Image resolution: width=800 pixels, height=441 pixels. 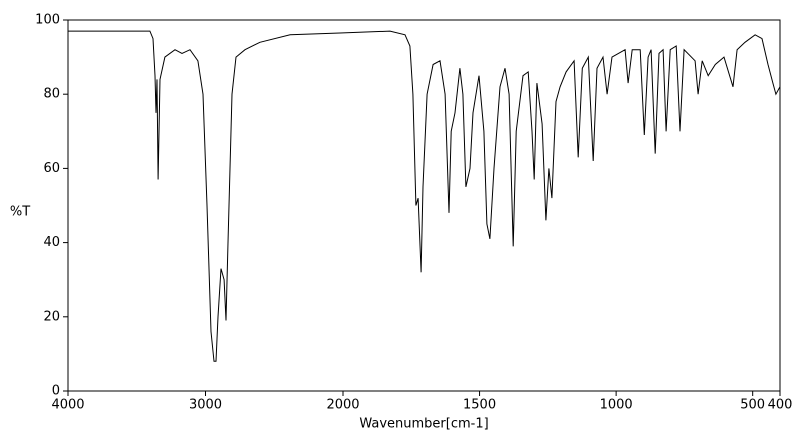 What do you see at coordinates (342, 405) in the screenshot?
I see `x-tick-label: 2000` at bounding box center [342, 405].